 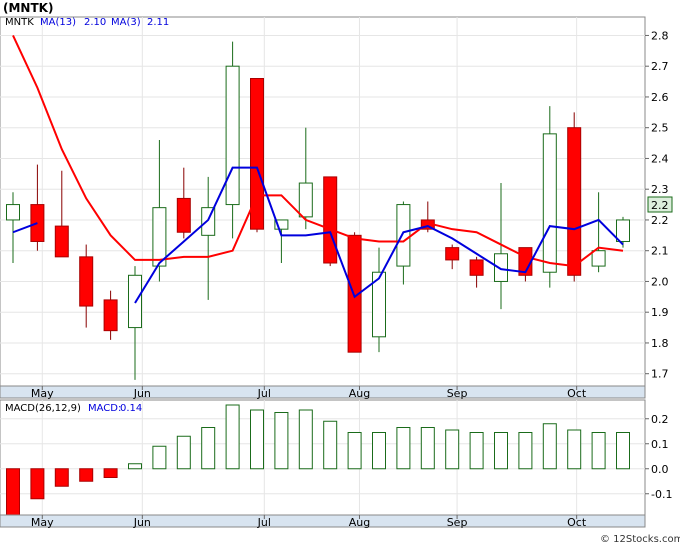 What do you see at coordinates (158, 22) in the screenshot?
I see `legend-ma3-value: 2.11` at bounding box center [158, 22].